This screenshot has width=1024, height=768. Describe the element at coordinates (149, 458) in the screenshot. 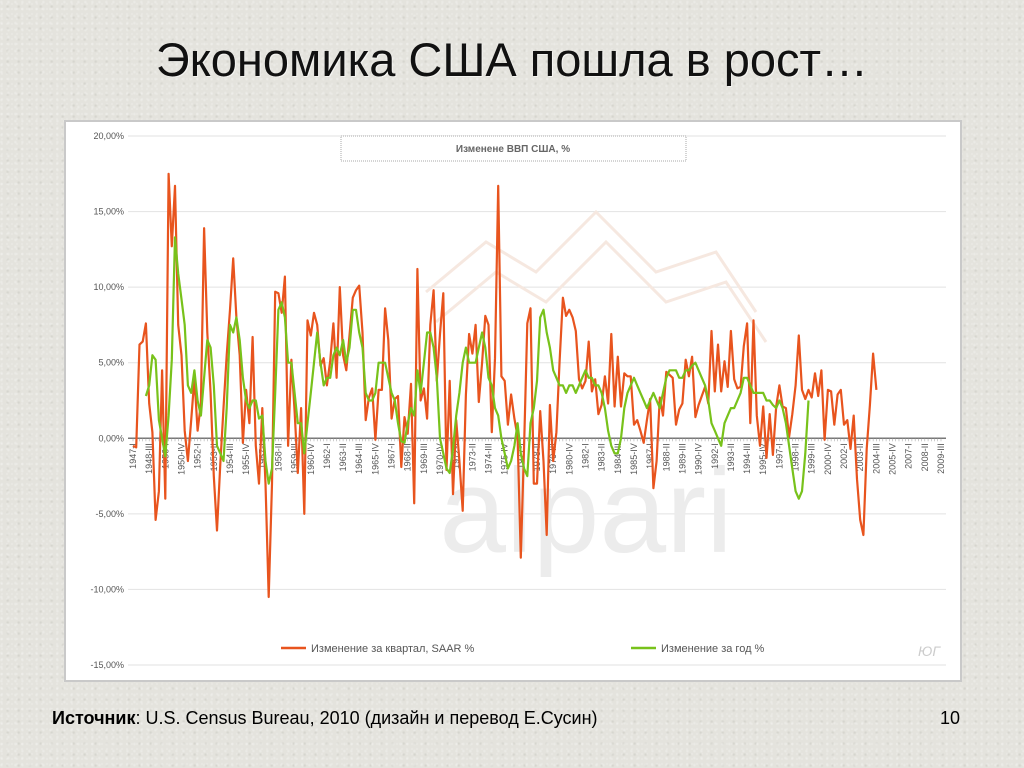

I see `x-tick-label: 1948-III` at that location.